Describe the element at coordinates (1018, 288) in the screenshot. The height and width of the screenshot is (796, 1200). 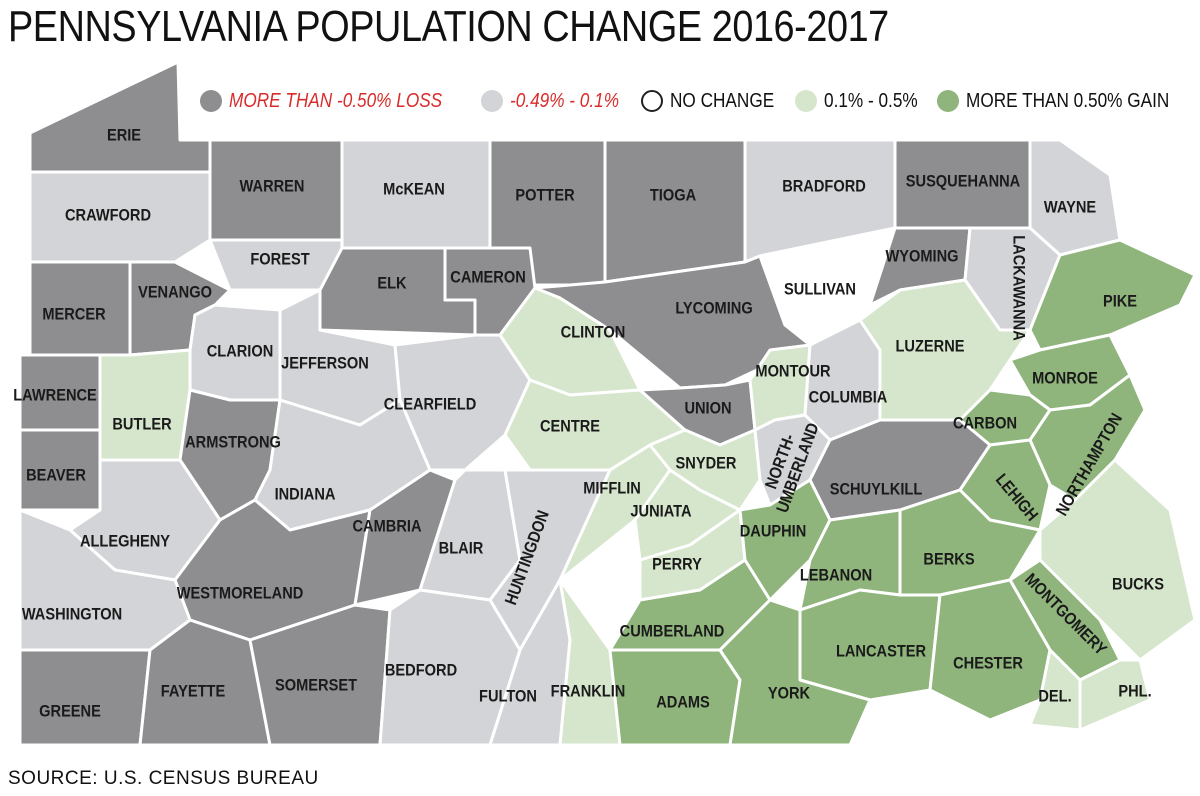
I see `county-label-lackawanna: LACKAWANNA` at that location.